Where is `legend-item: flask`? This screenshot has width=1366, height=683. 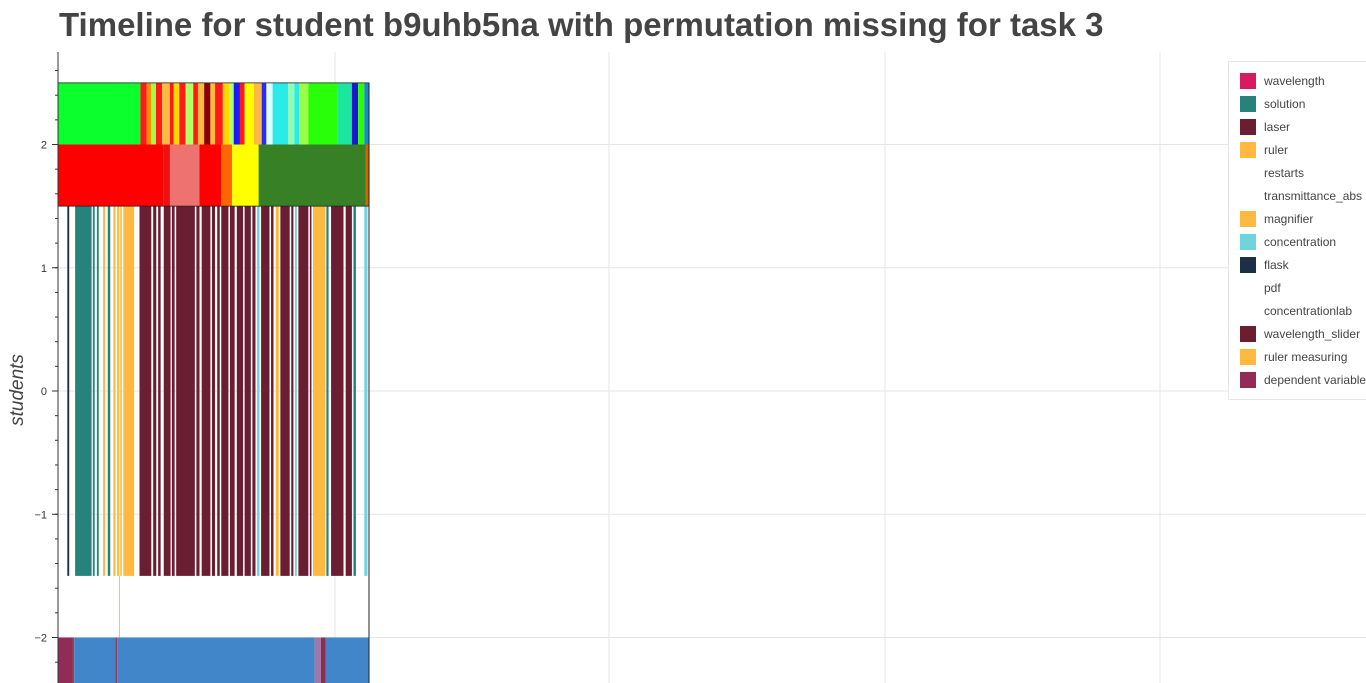 legend-item: flask is located at coordinates (1264, 265).